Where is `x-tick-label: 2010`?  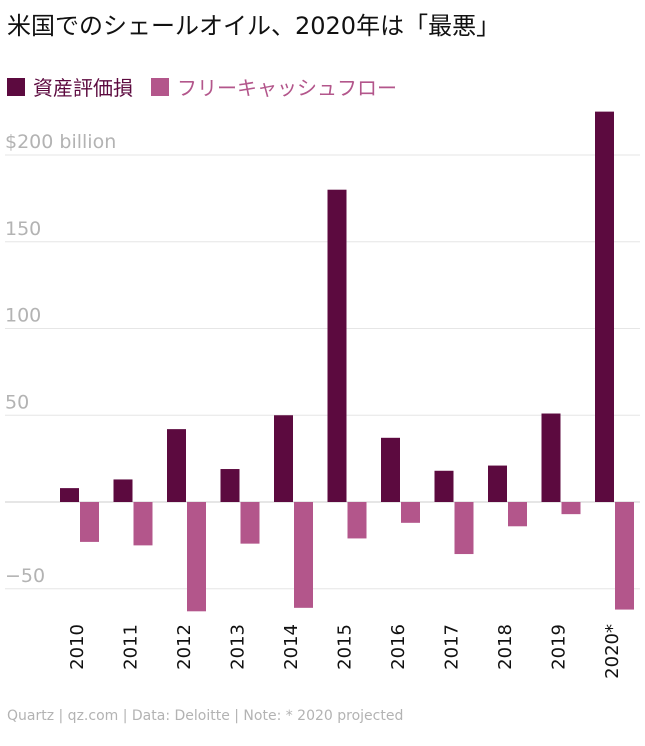 x-tick-label: 2010 is located at coordinates (77, 647).